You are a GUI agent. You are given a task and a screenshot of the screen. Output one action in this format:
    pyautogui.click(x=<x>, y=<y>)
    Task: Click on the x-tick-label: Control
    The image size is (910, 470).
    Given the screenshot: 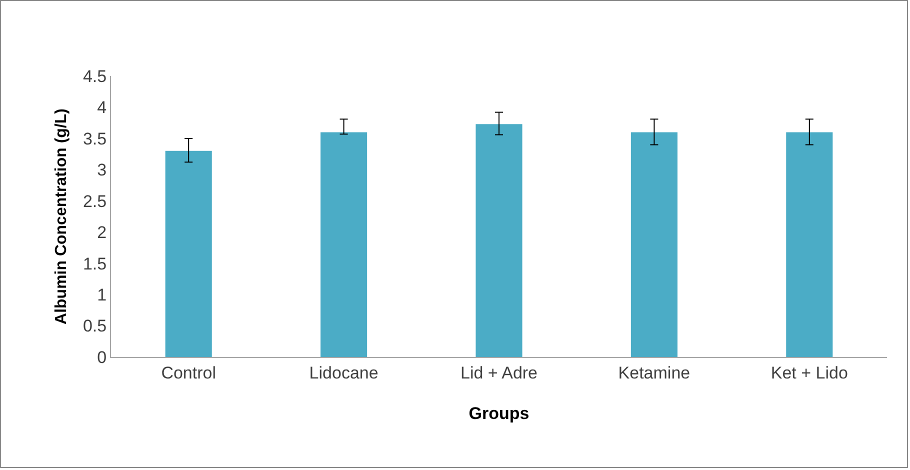 What is the action you would take?
    pyautogui.click(x=188, y=372)
    